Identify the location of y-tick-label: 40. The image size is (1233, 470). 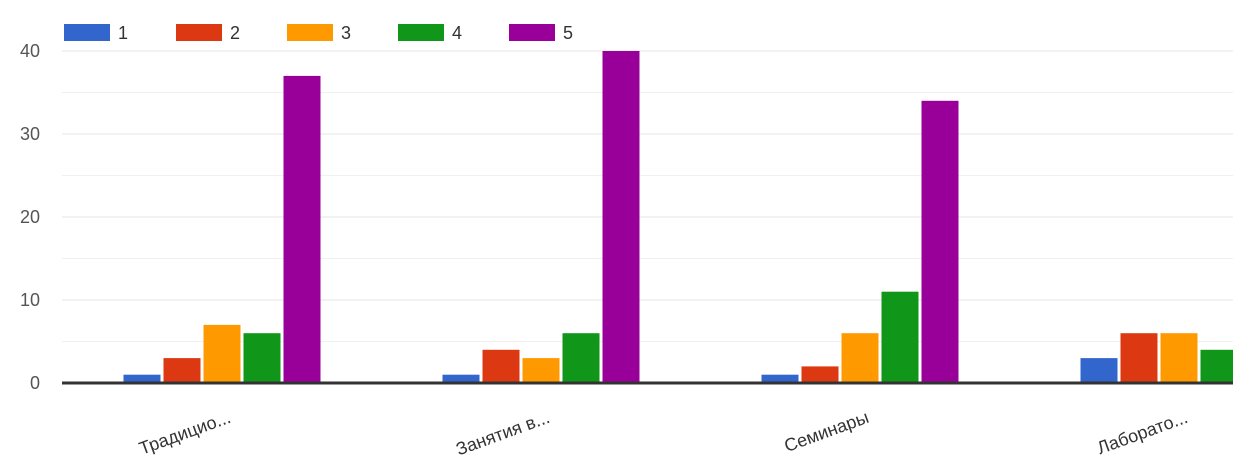
(30, 51).